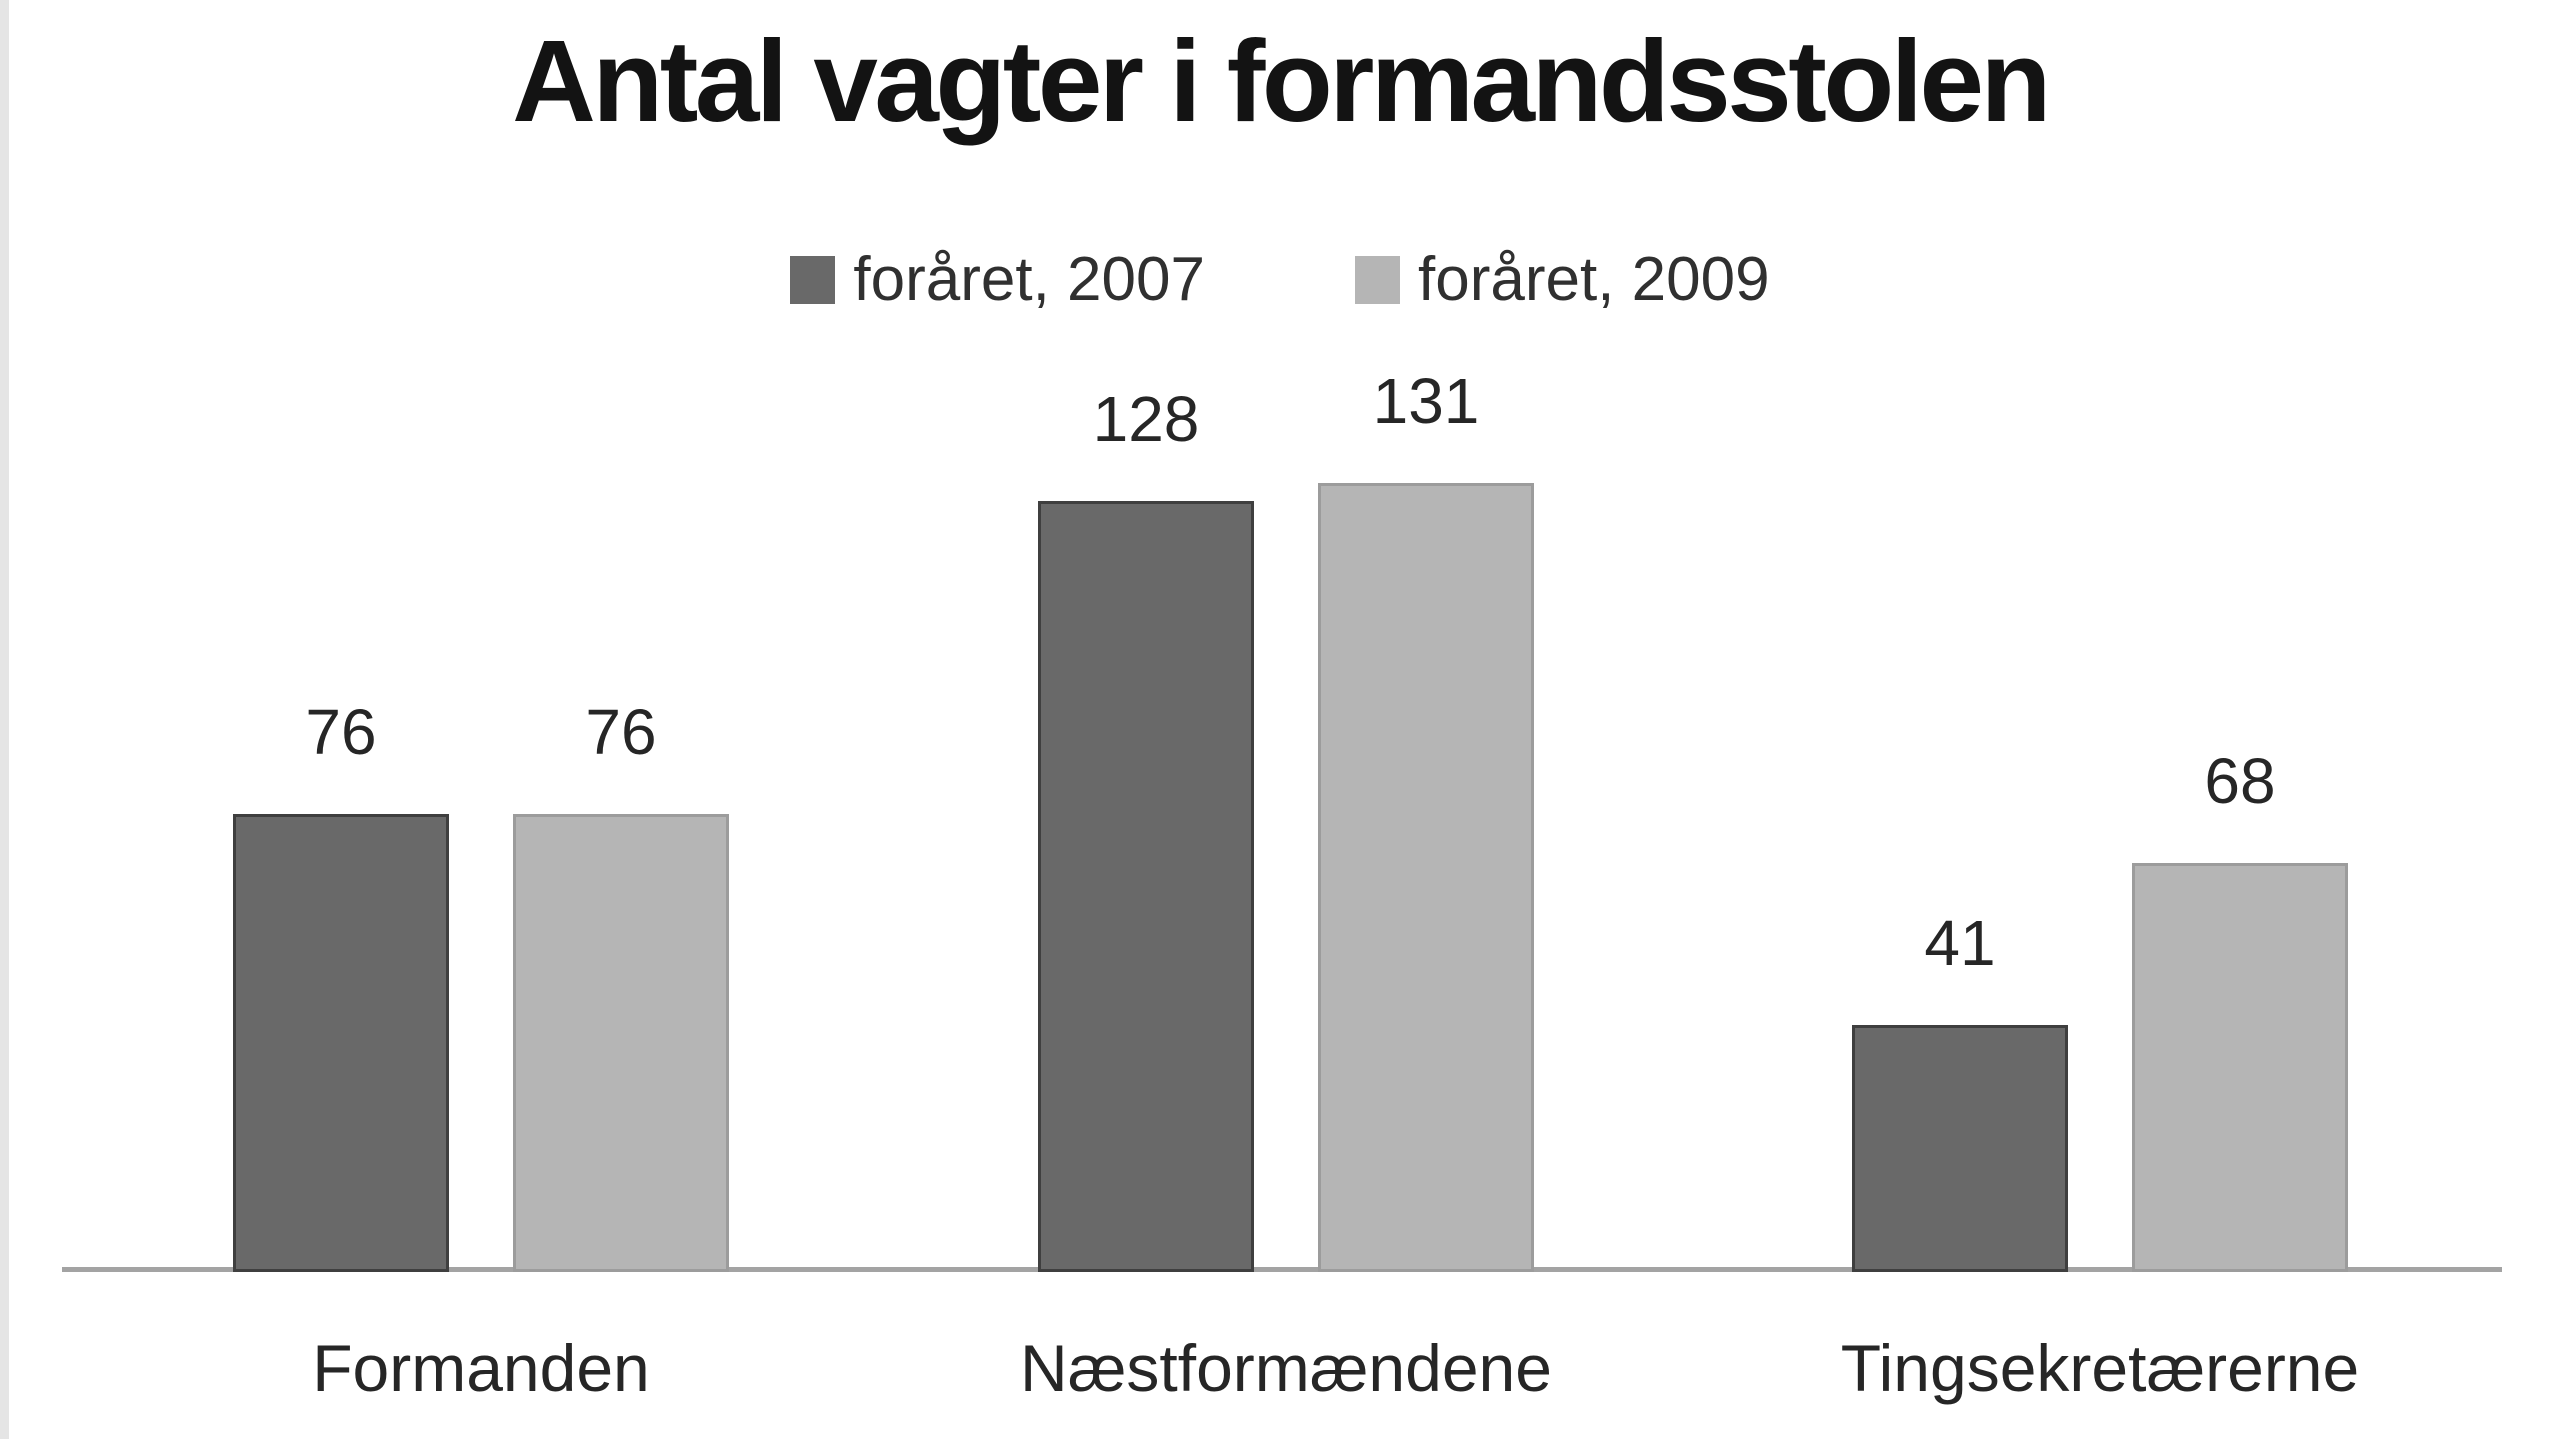  I want to click on value-label-series2-3: 68, so click(2240, 781).